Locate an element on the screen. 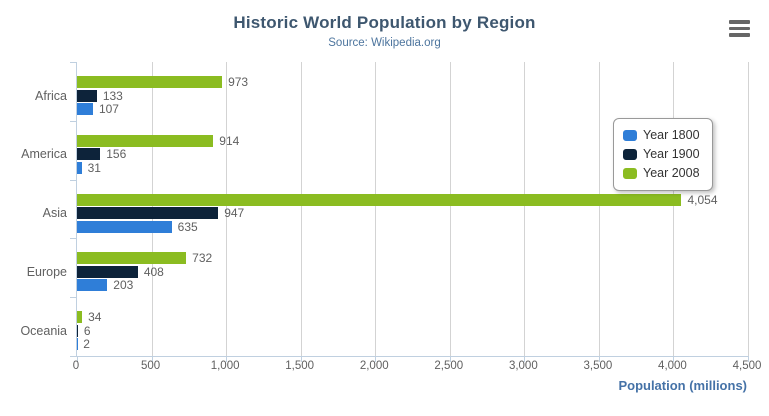 This screenshot has width=769, height=416. bar-value-label: 732 is located at coordinates (202, 258).